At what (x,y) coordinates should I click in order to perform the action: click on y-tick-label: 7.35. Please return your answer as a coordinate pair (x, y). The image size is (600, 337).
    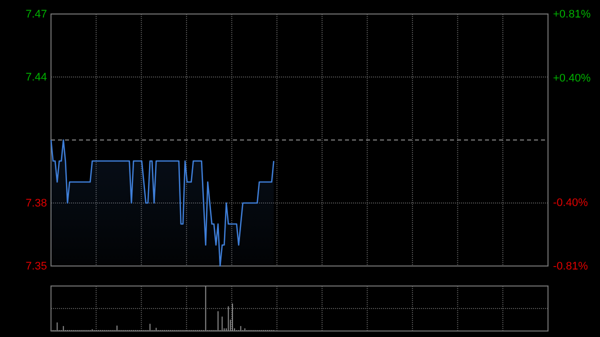
    Looking at the image, I should click on (36, 266).